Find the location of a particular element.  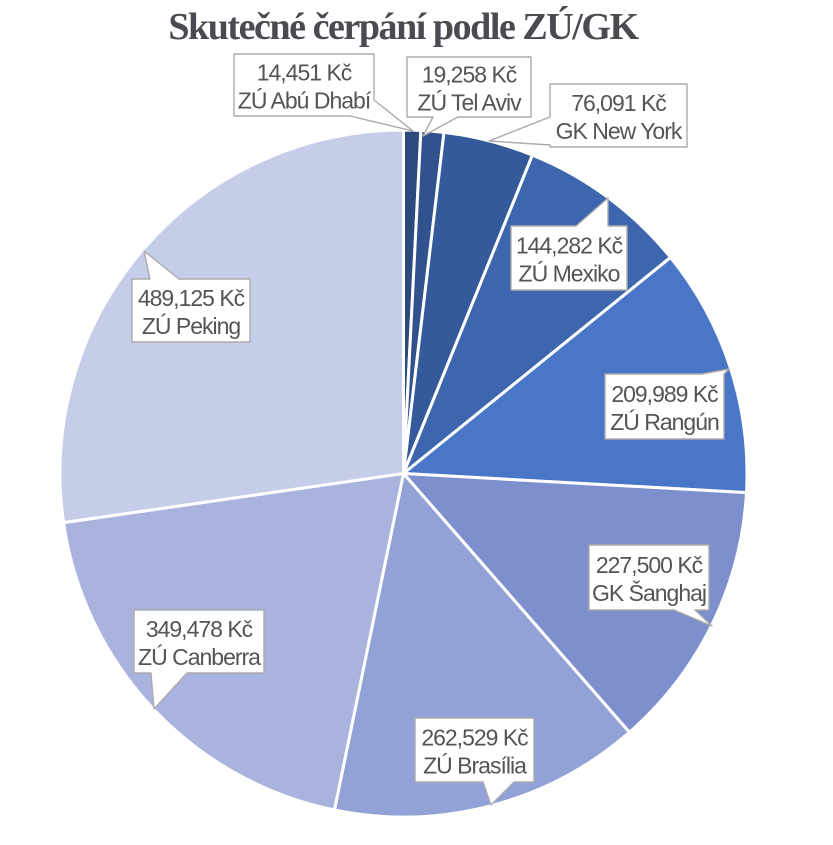

svg-text: ZÚ Rangún is located at coordinates (664, 422).